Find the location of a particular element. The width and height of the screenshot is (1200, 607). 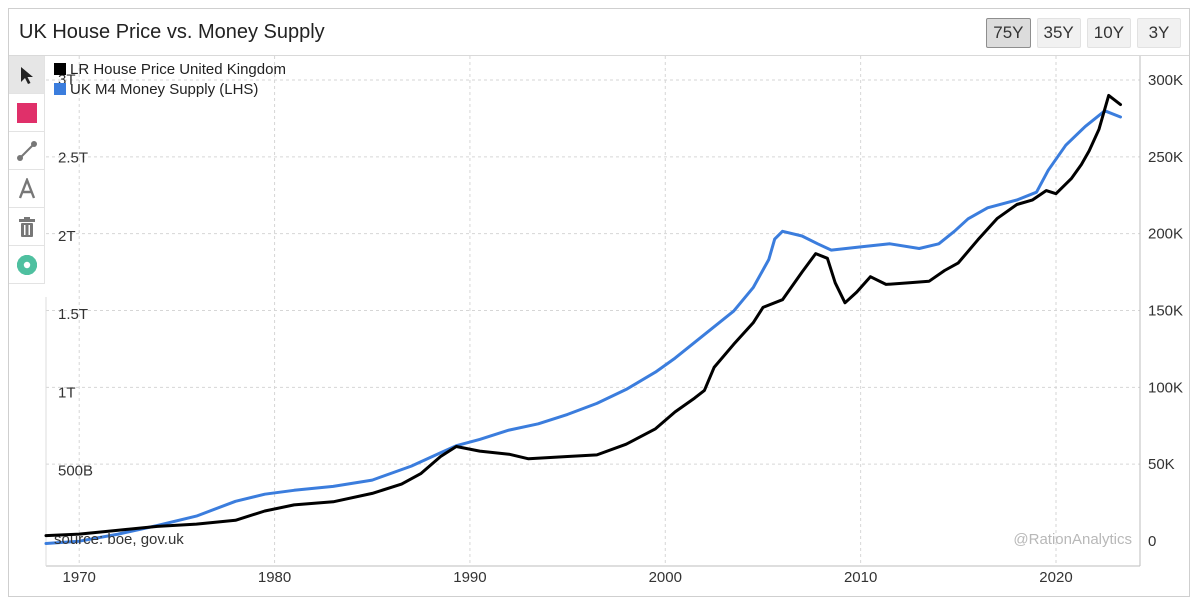

cursor-tool is located at coordinates (27, 75).